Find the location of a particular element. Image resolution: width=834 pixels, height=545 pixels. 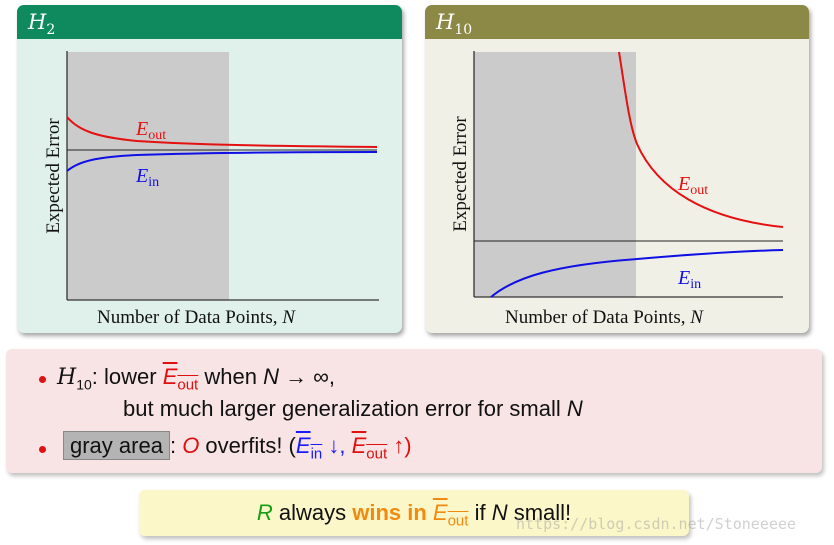

panel-h2-title: H is located at coordinates (37, 22).